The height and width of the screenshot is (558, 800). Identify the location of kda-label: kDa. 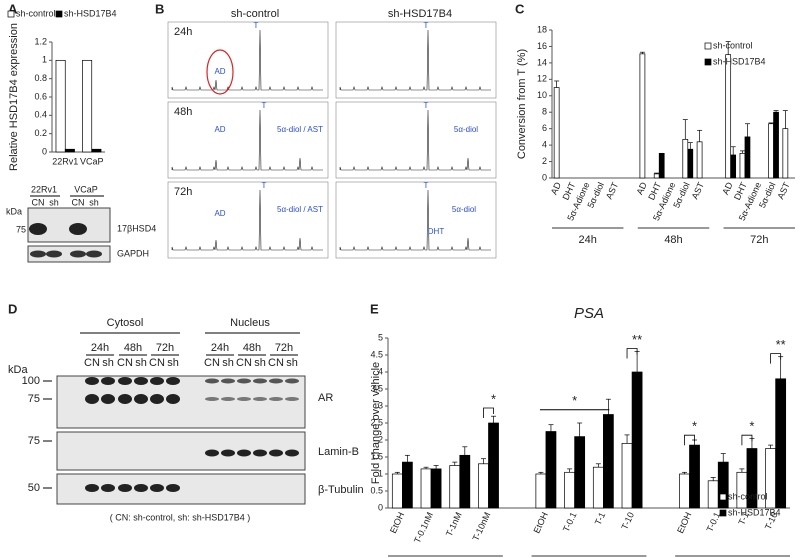
(14, 211).